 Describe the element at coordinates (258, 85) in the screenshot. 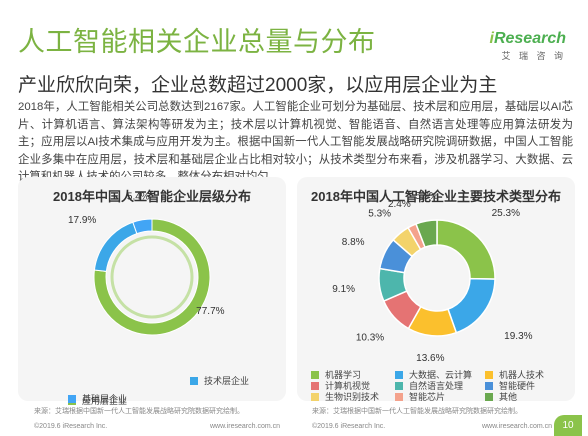

I see `page-subtitle: 产业欣欣向荣，企业总数超过2000家，以应用层企业为主` at that location.